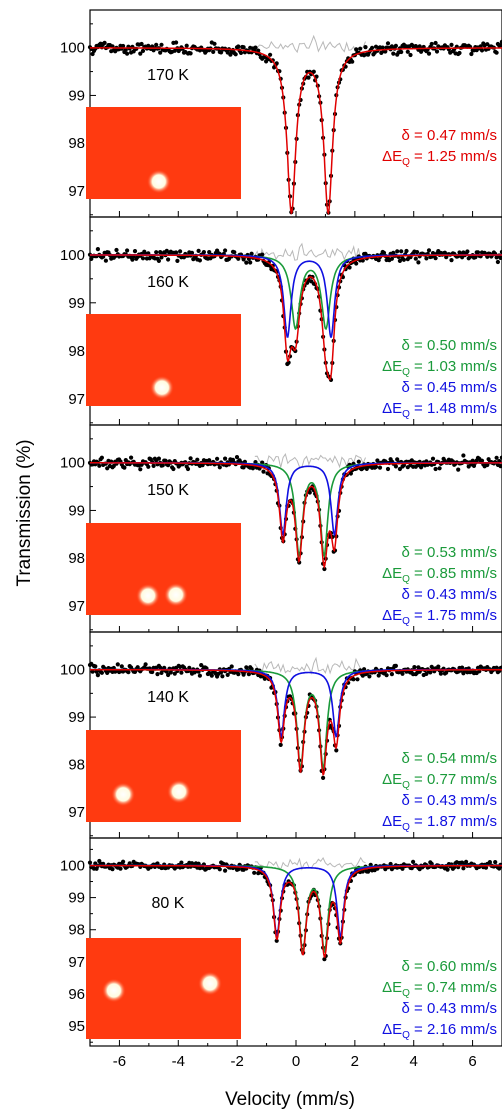 The width and height of the screenshot is (502, 1113). What do you see at coordinates (414, 1061) in the screenshot?
I see `x-tick-label: 4` at bounding box center [414, 1061].